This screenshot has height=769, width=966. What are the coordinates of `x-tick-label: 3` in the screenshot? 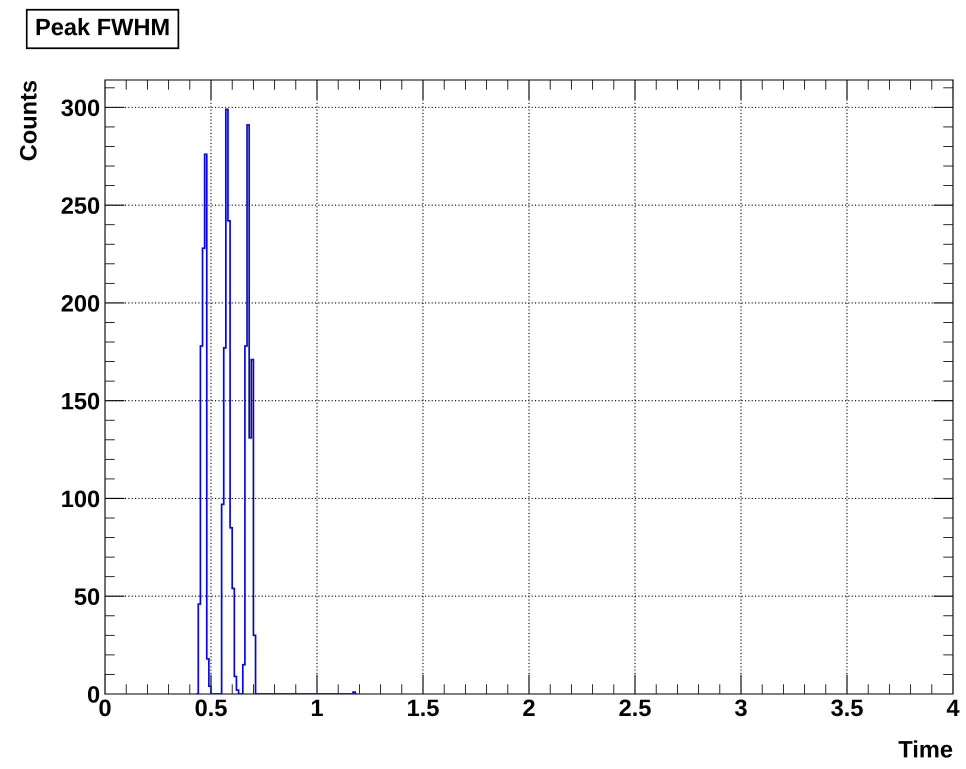 It's located at (740, 707).